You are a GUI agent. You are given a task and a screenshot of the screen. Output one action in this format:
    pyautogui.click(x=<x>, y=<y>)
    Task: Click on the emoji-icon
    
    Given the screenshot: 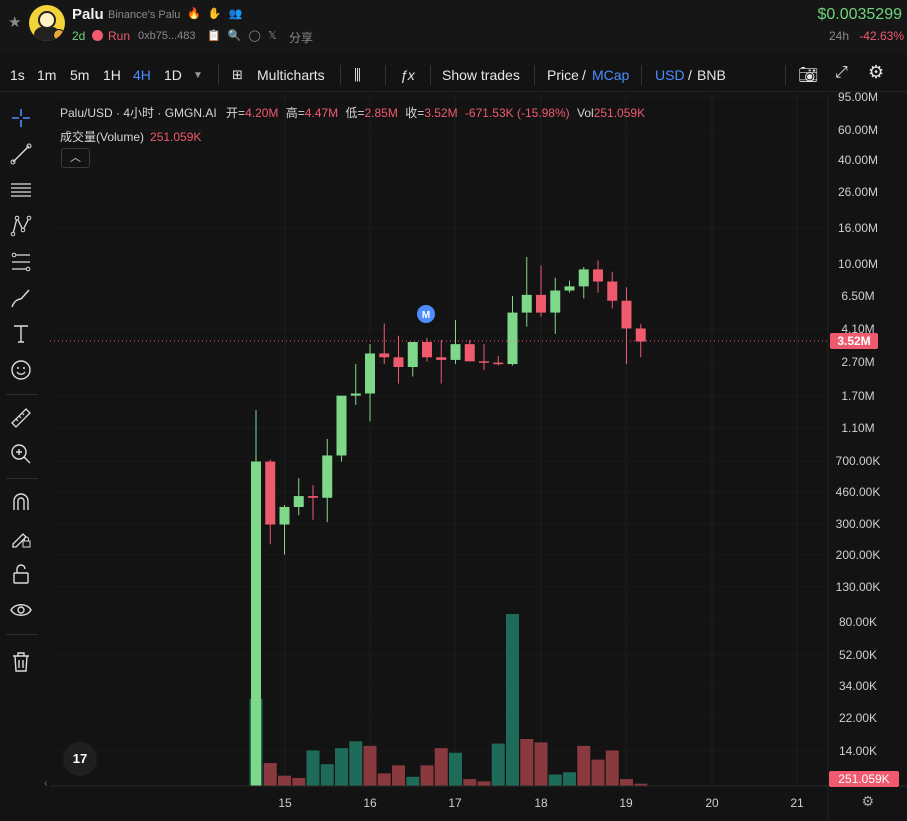 What is the action you would take?
    pyautogui.click(x=21, y=370)
    